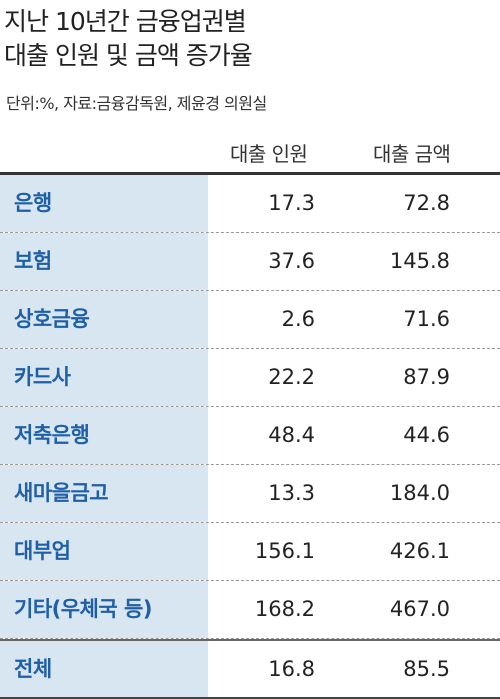  Describe the element at coordinates (250, 320) in the screenshot. I see `table-row: 상호금융 2.6 71.6` at that location.